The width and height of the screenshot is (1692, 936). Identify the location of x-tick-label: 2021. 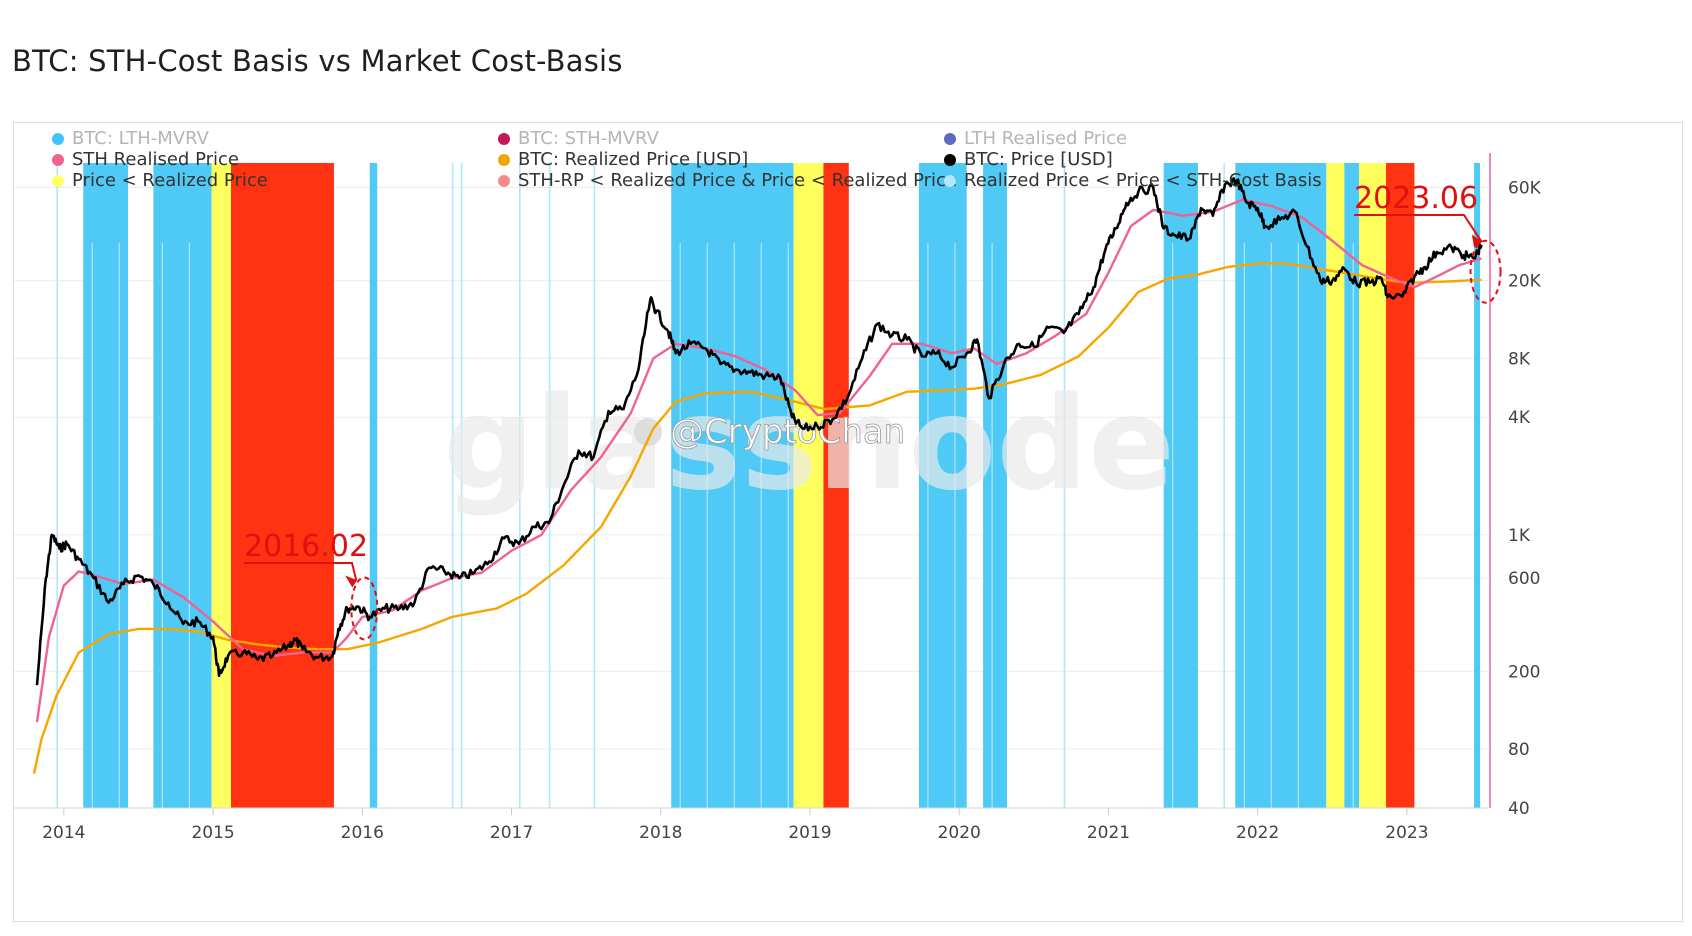
(1108, 833).